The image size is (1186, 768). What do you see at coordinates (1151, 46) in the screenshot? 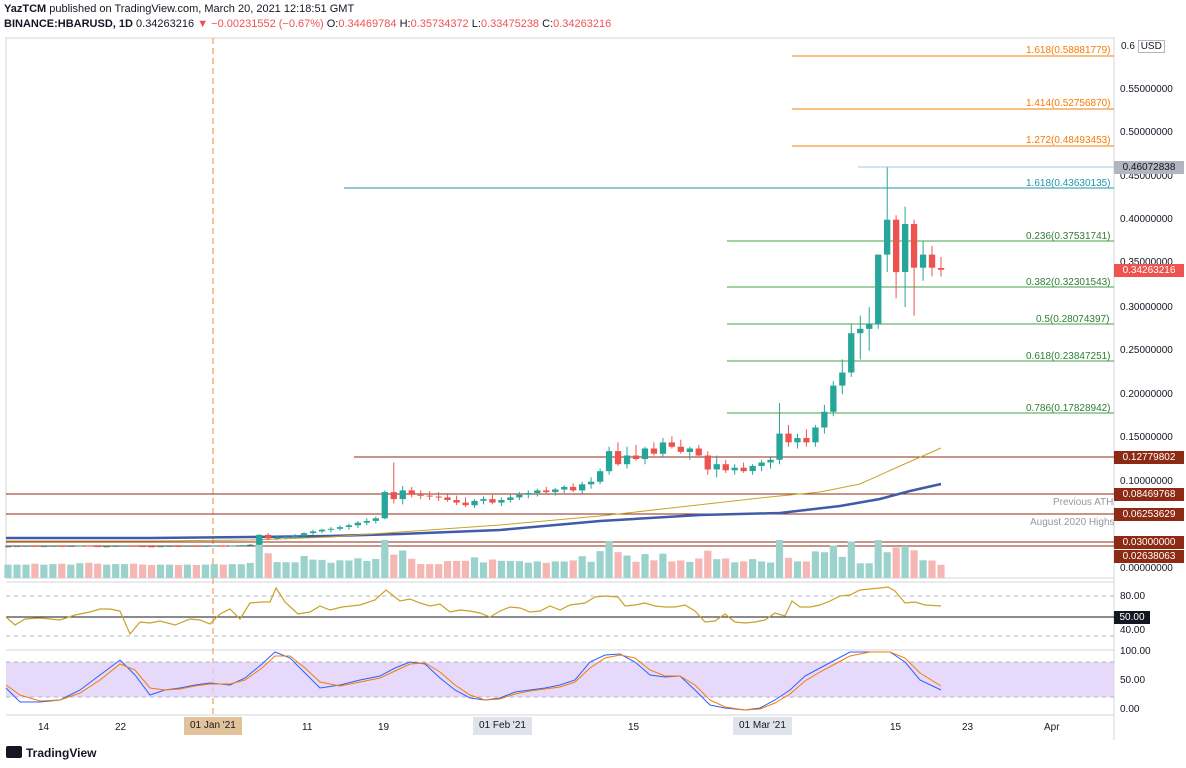
I see `currency-label: USD` at bounding box center [1151, 46].